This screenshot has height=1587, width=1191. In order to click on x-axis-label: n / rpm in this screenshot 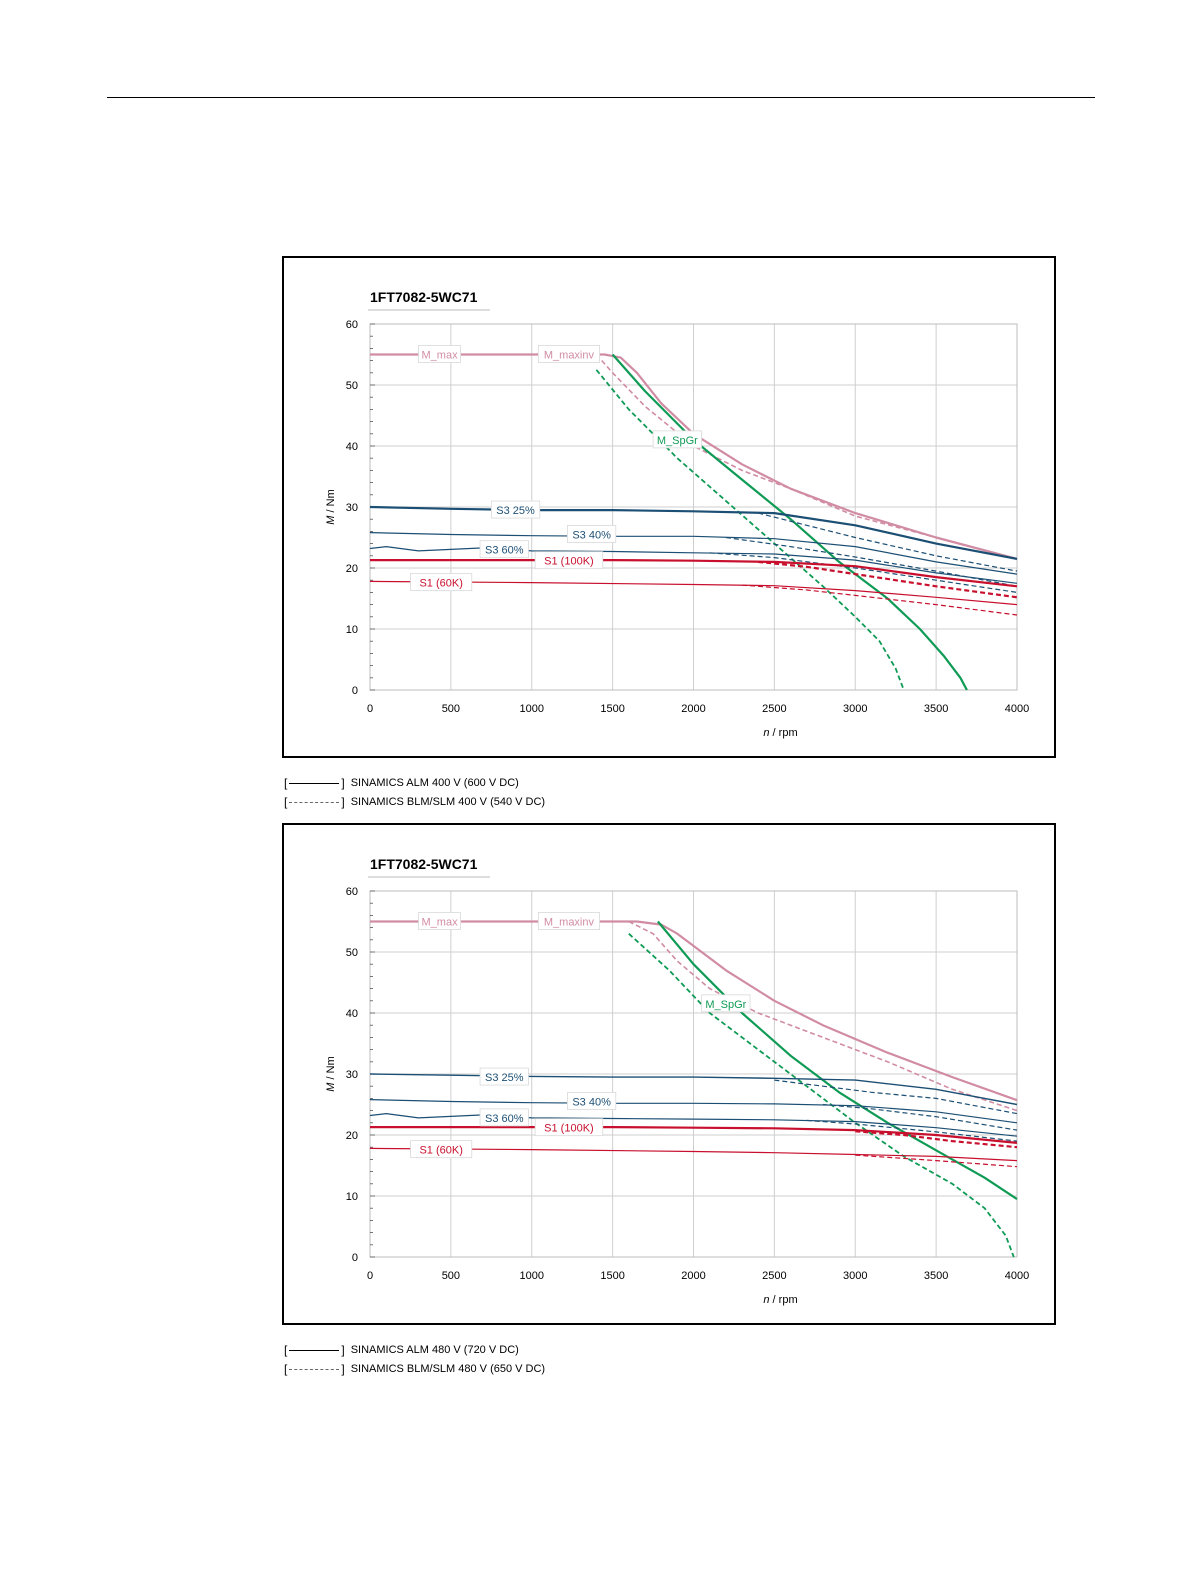, I will do `click(780, 733)`.